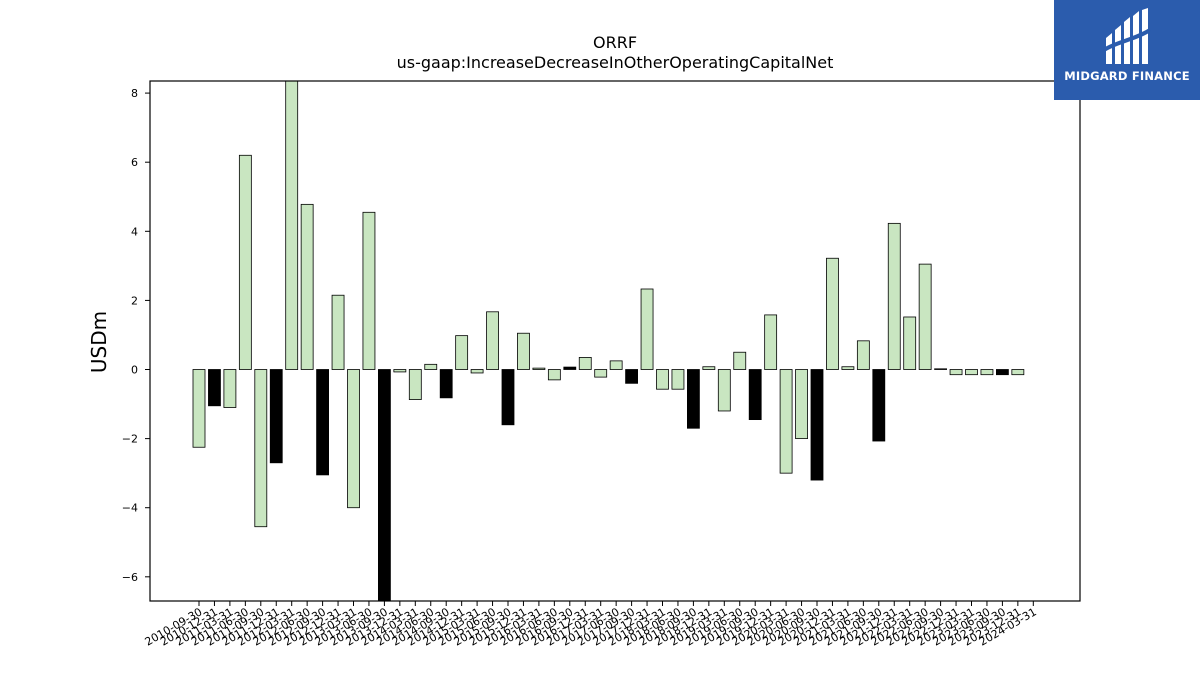 The height and width of the screenshot is (675, 1200). What do you see at coordinates (130, 577) in the screenshot?
I see `y-tick-label: −6` at bounding box center [130, 577].